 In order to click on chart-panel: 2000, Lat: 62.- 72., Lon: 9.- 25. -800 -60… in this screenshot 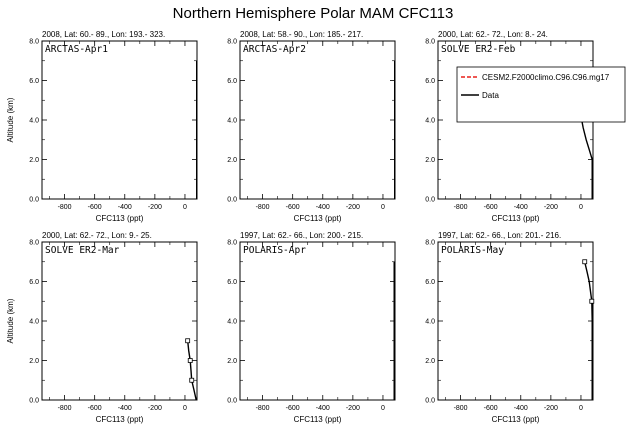, I will do `click(102, 327)`.